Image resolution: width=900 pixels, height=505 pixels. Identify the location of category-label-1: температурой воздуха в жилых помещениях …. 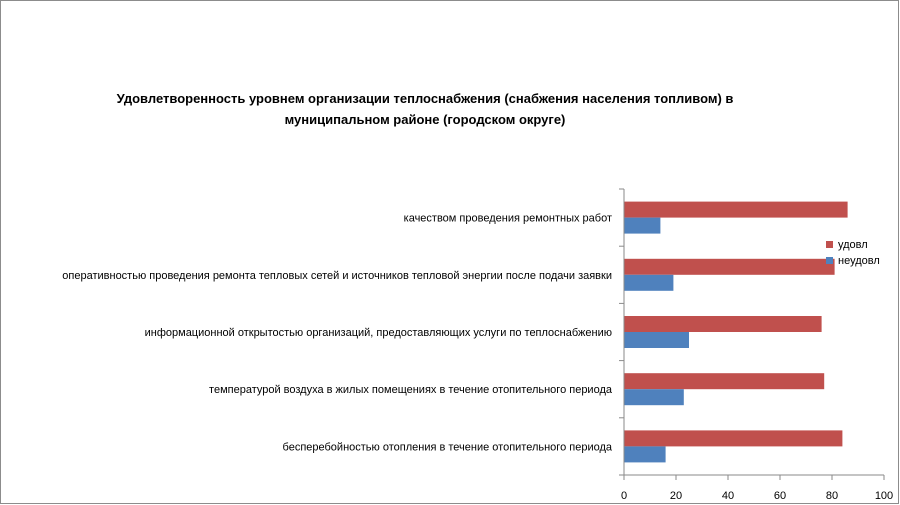
(411, 390).